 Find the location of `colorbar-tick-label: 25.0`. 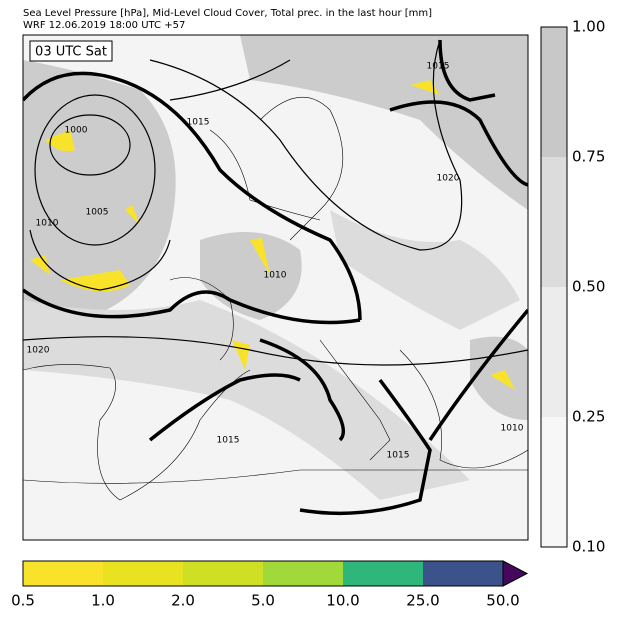

colorbar-tick-label: 25.0 is located at coordinates (422, 601).